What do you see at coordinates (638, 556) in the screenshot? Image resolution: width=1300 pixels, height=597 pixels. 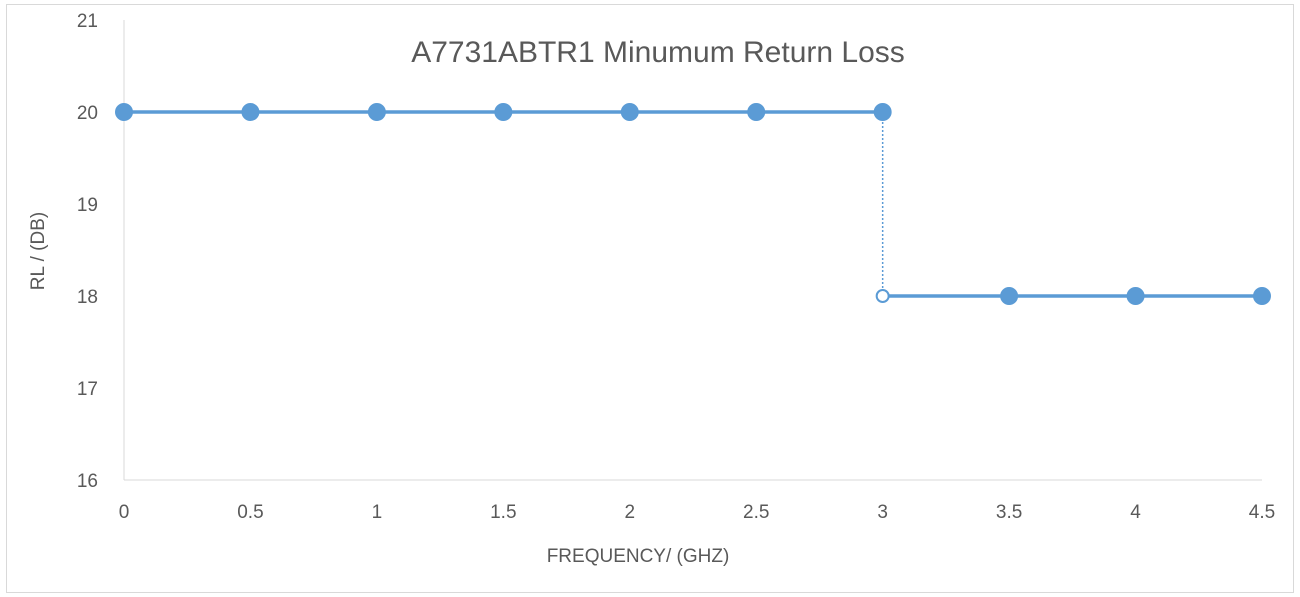 I see `x-axis-label: FREQUENCY/ (GHZ)` at bounding box center [638, 556].